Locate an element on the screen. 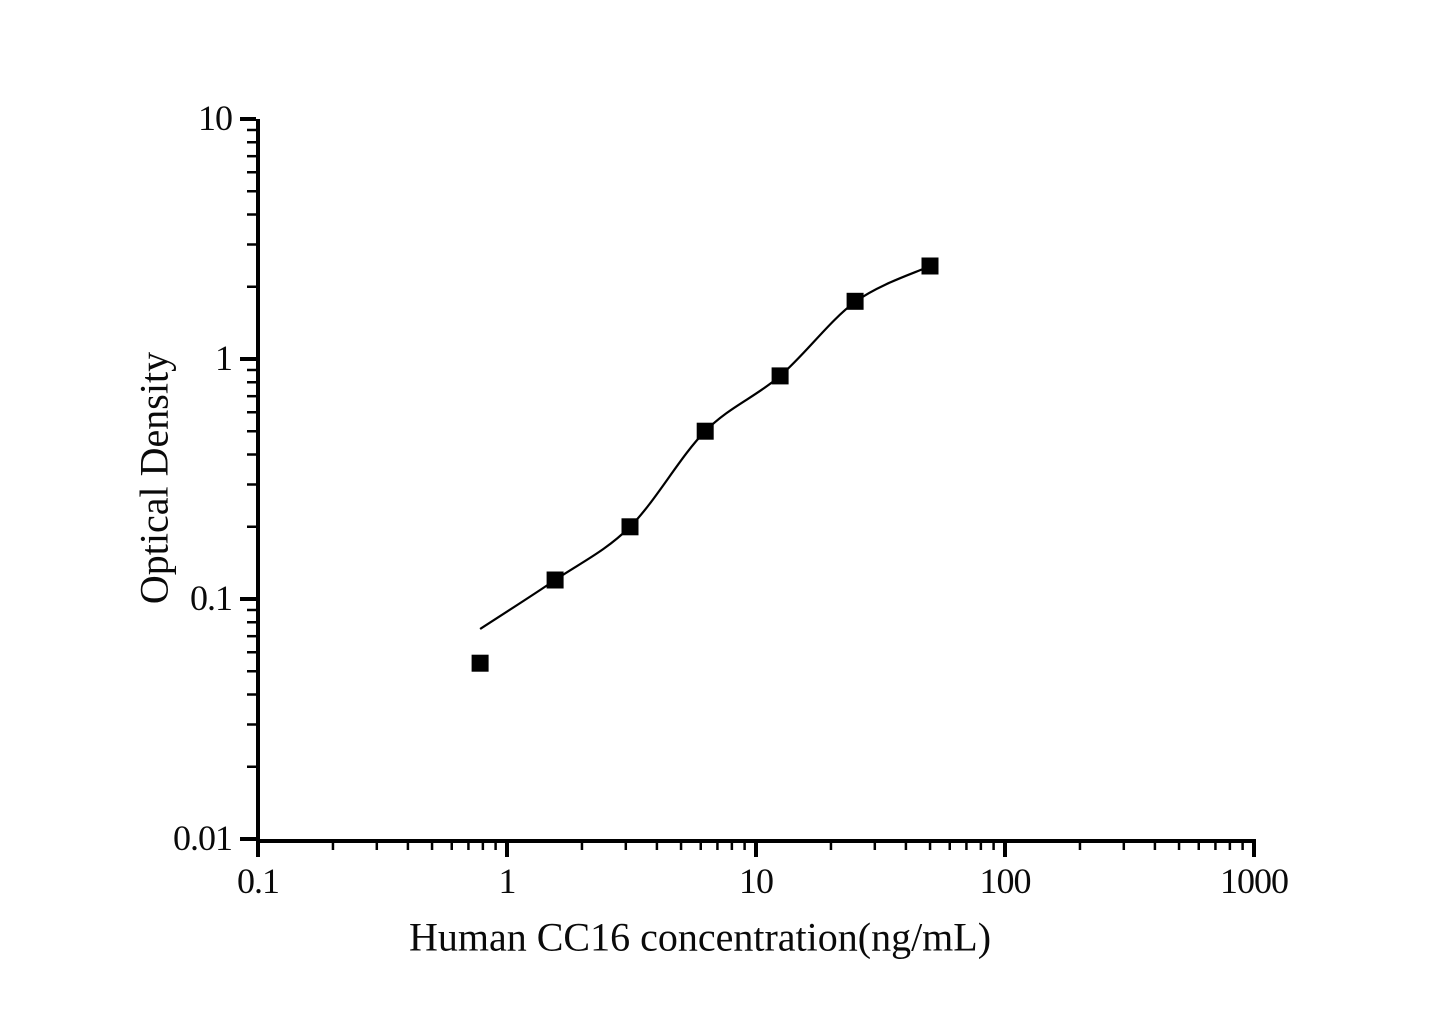  y-axis-title: Optical Density is located at coordinates (154, 478).